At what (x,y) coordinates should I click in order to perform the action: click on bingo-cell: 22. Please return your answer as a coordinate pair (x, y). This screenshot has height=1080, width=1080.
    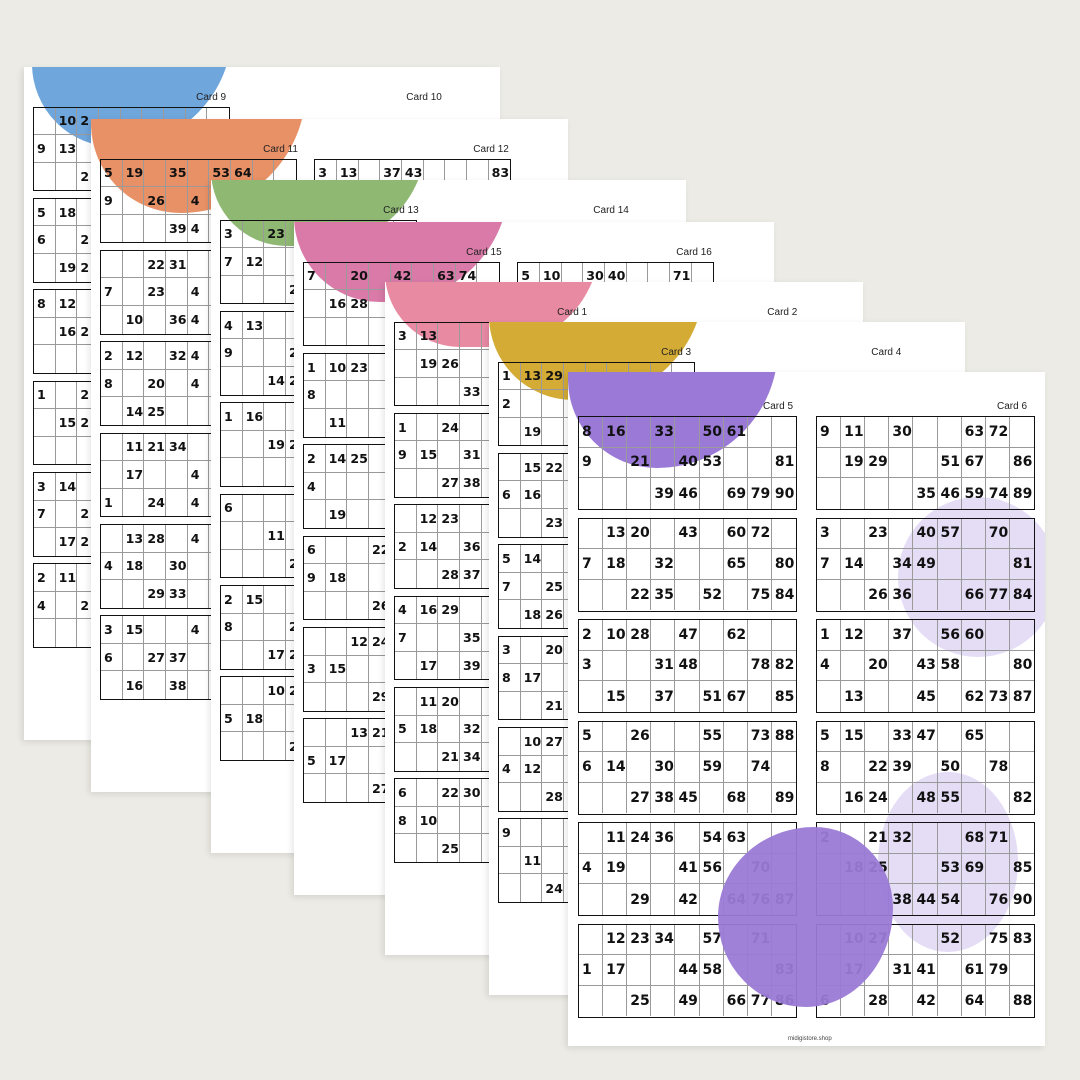
    Looking at the image, I should click on (639, 595).